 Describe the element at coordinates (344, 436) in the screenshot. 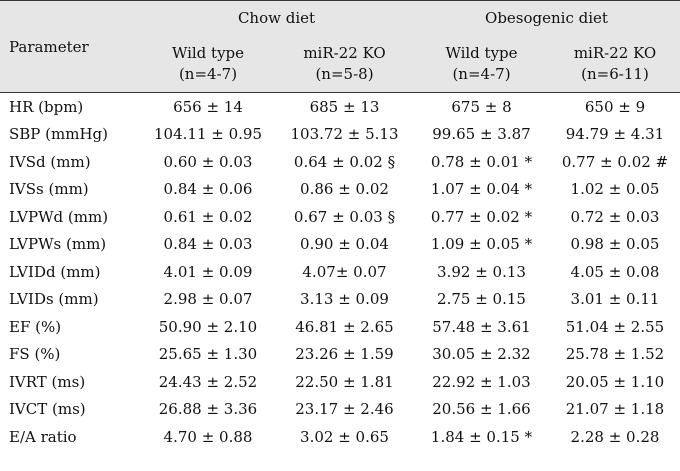

I see `value-cell: 3.02 ± 0.65` at that location.